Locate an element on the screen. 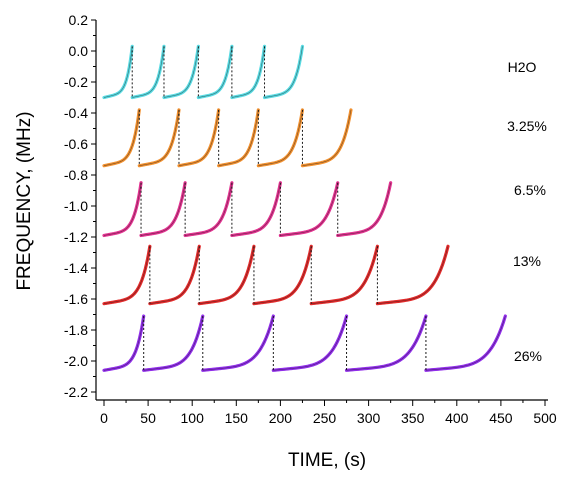 The height and width of the screenshot is (480, 583). x-tick-label: 250 is located at coordinates (325, 418).